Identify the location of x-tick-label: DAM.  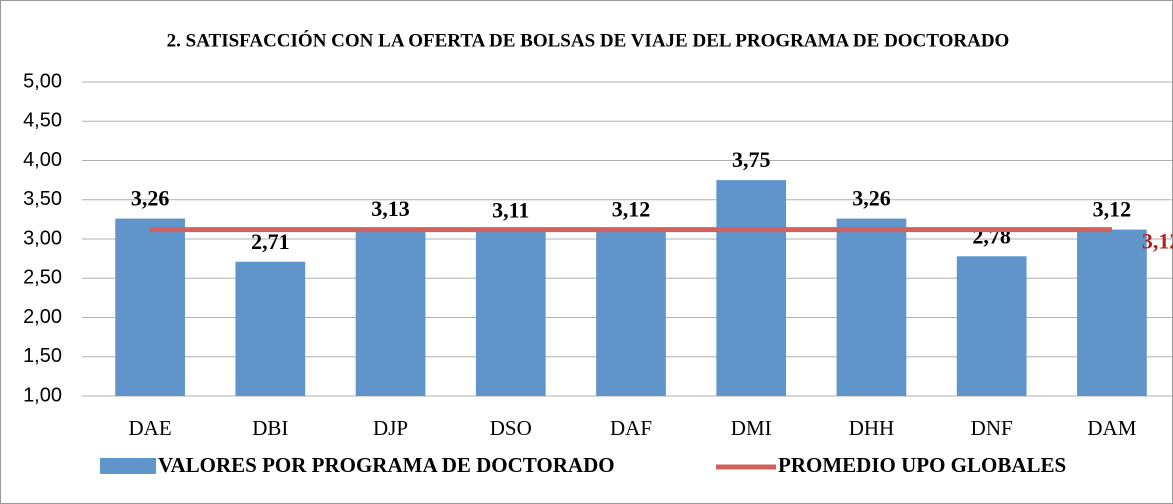
(1111, 428).